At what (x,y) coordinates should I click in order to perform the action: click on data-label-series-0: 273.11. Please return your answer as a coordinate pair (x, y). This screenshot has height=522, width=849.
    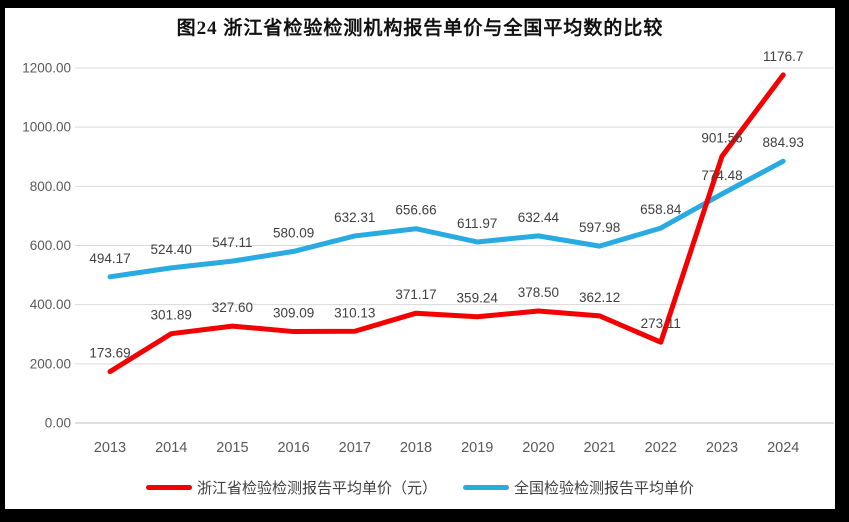
    Looking at the image, I should click on (661, 323).